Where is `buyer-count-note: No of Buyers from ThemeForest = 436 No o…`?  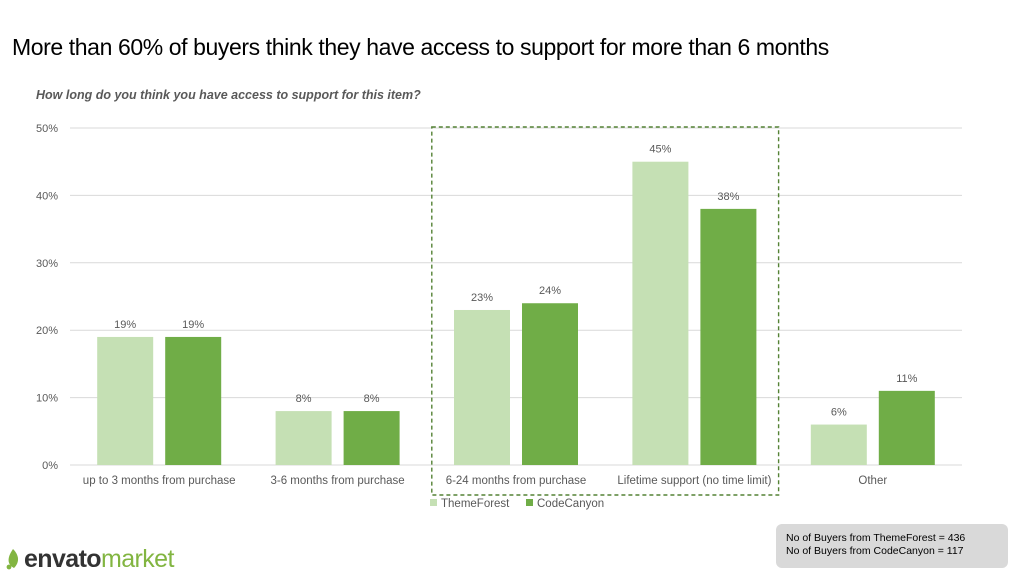
buyer-count-note: No of Buyers from ThemeForest = 436 No o… is located at coordinates (892, 546).